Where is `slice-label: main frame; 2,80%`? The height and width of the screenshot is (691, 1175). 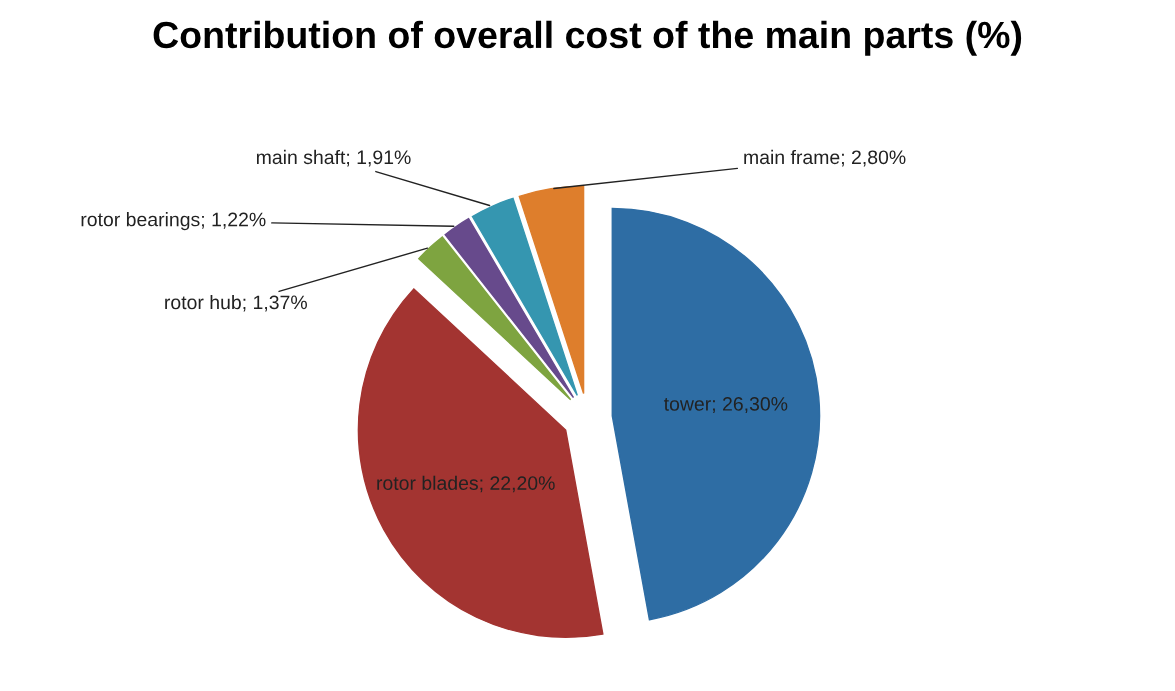
slice-label: main frame; 2,80% is located at coordinates (825, 158).